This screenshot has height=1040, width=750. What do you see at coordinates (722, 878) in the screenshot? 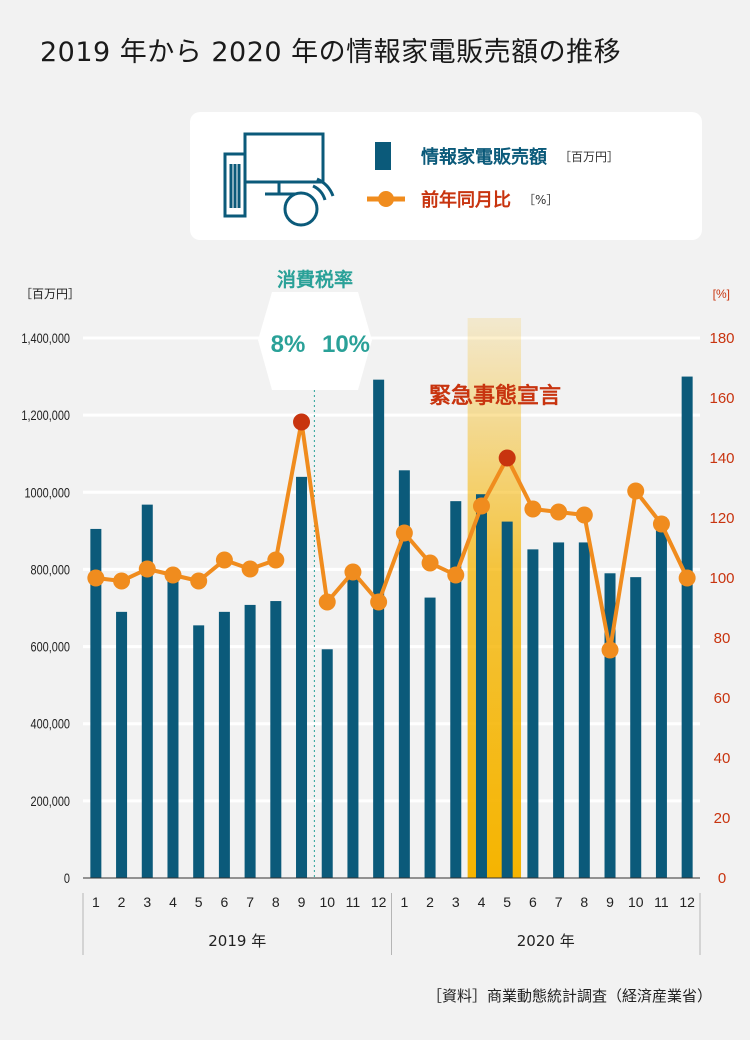
I see `right-tick-label: 0` at bounding box center [722, 878].